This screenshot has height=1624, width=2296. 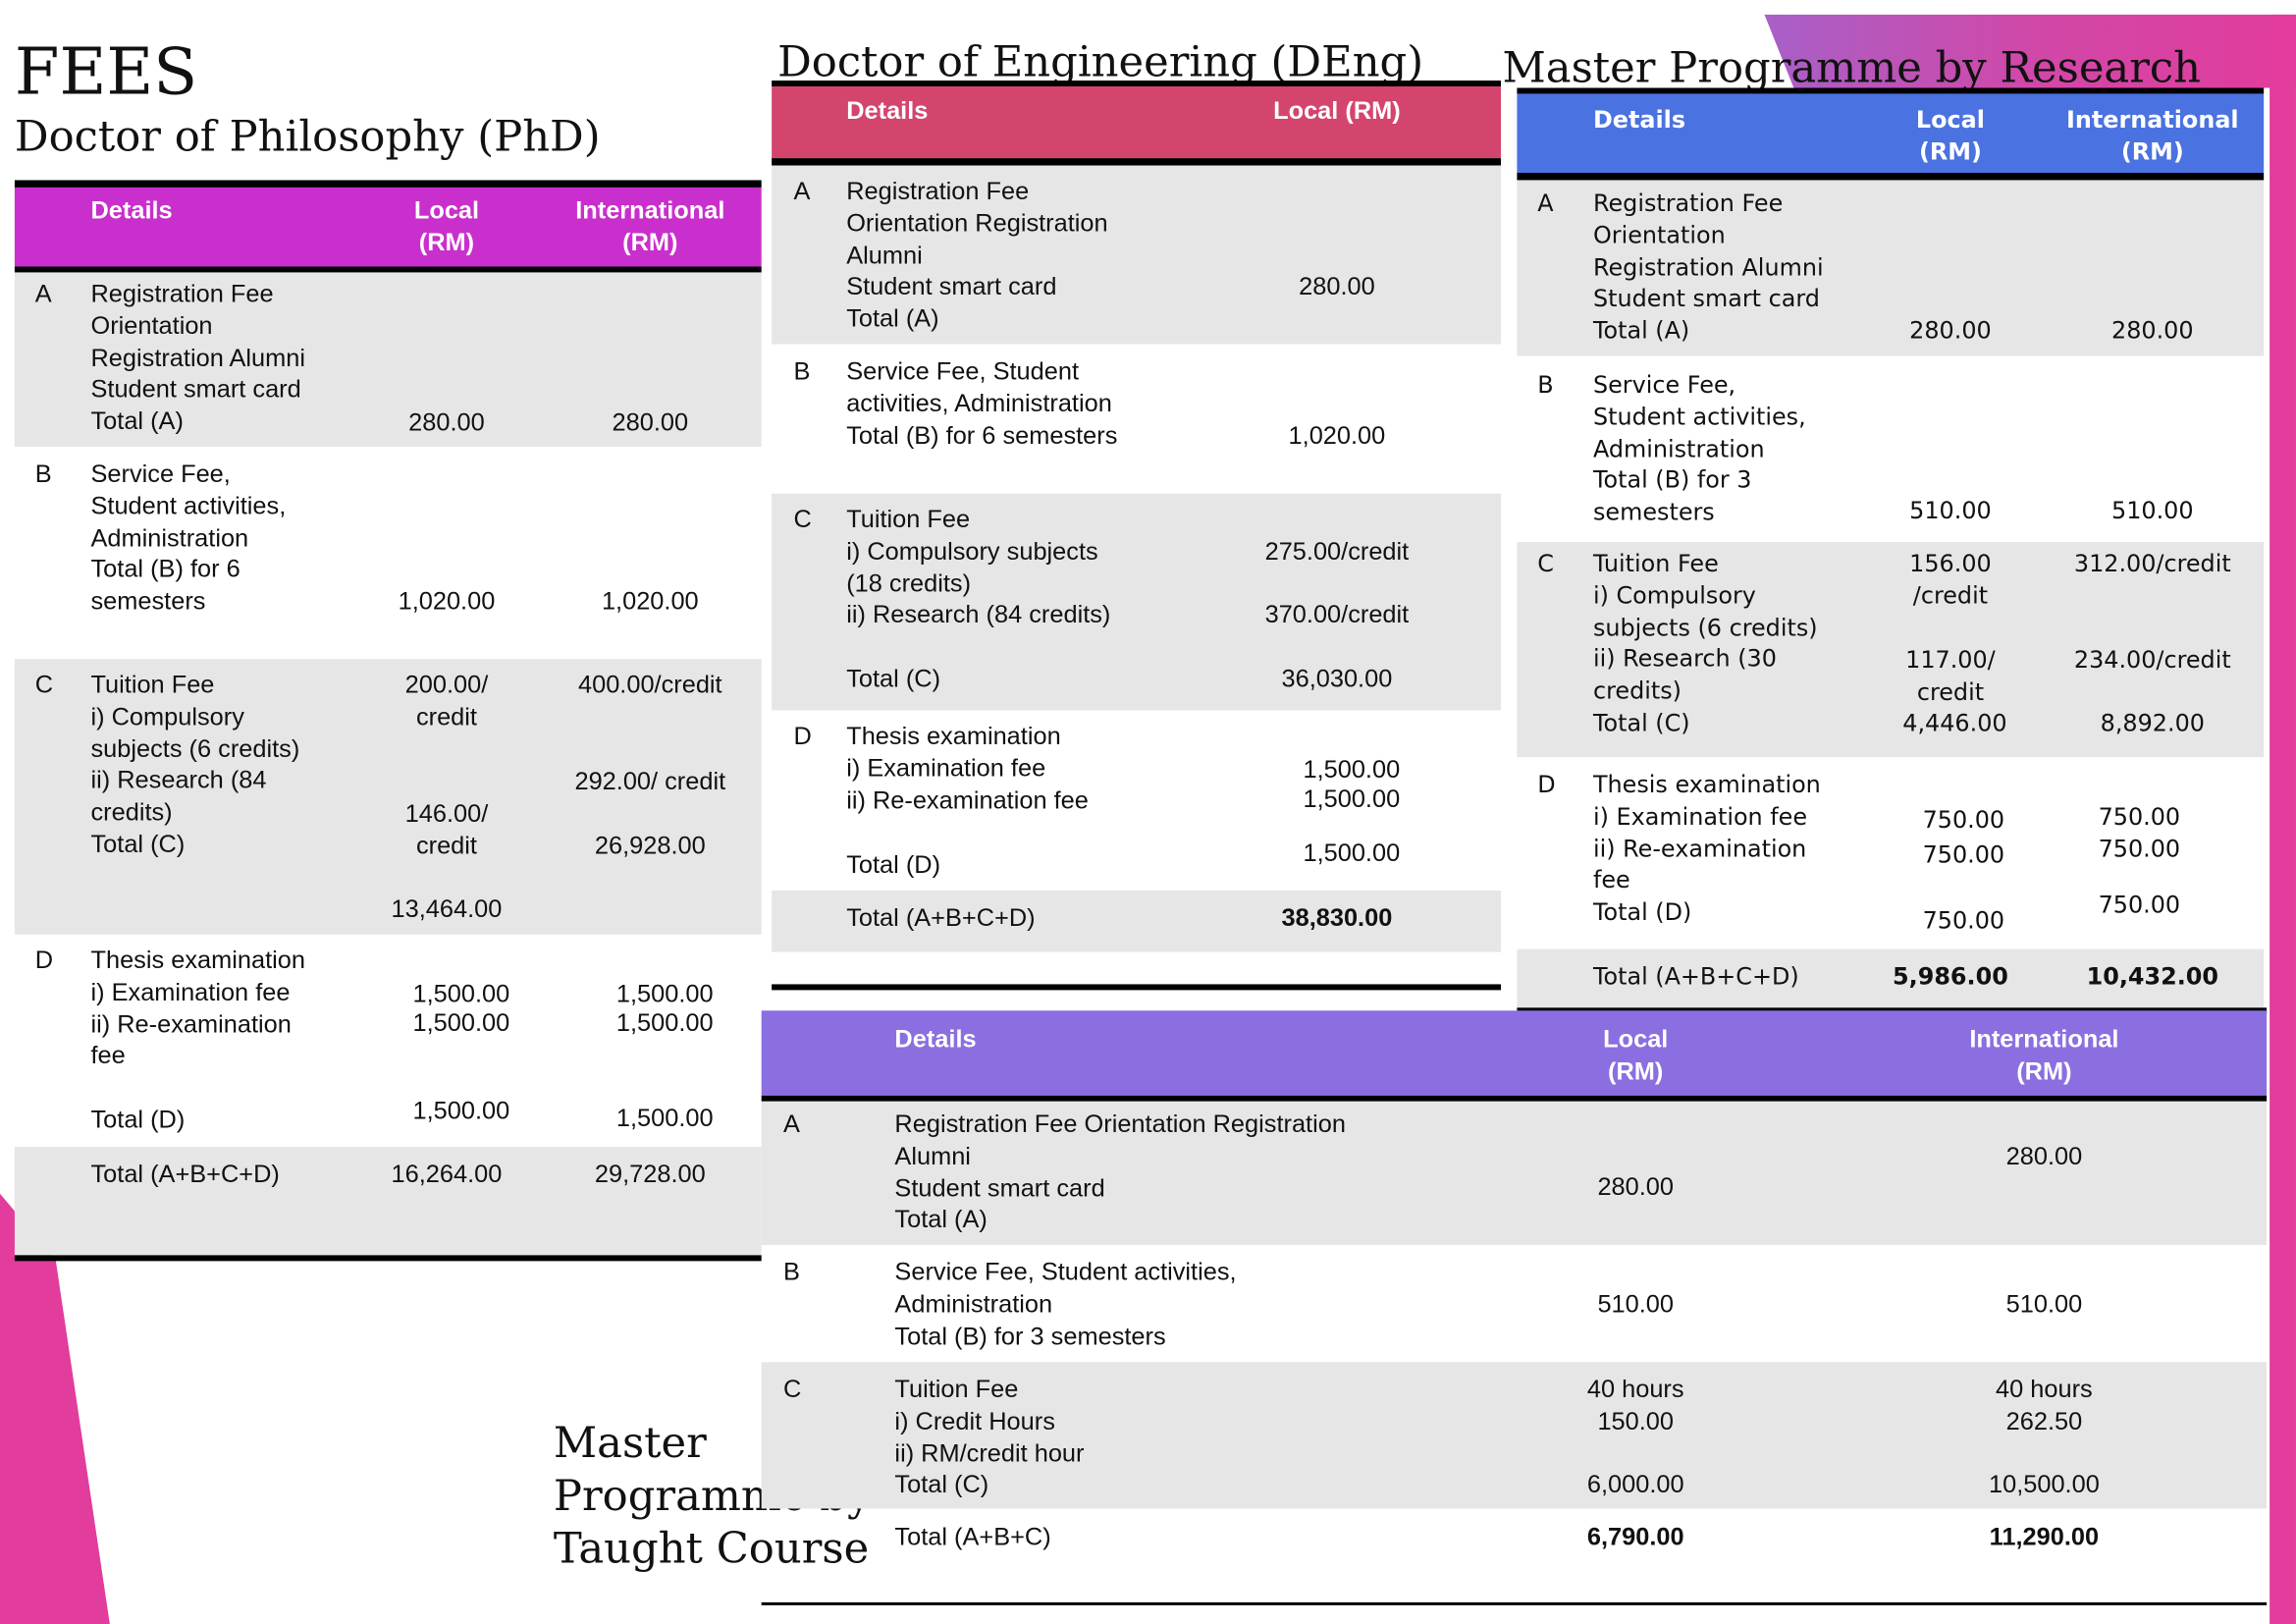 What do you see at coordinates (2030, 51) in the screenshot?
I see `corner-band` at bounding box center [2030, 51].